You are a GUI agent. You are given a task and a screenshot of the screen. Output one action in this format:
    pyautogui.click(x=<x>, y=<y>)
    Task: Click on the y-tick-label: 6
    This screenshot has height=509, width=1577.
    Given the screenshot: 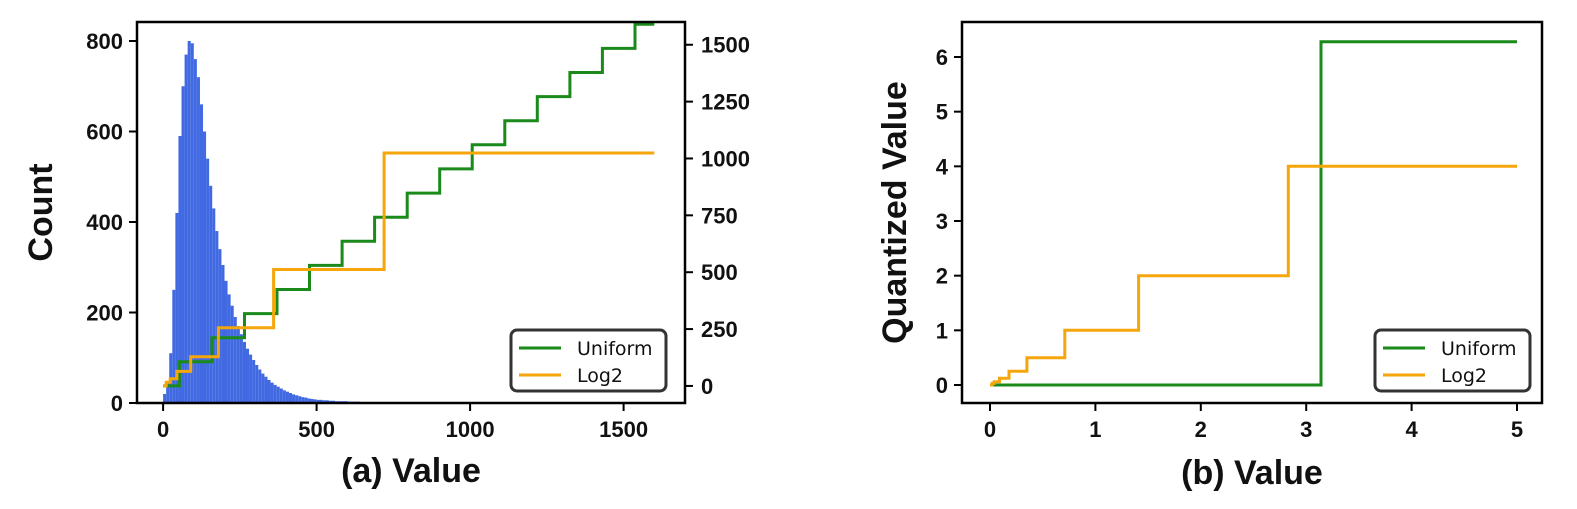 What is the action you would take?
    pyautogui.click(x=942, y=57)
    